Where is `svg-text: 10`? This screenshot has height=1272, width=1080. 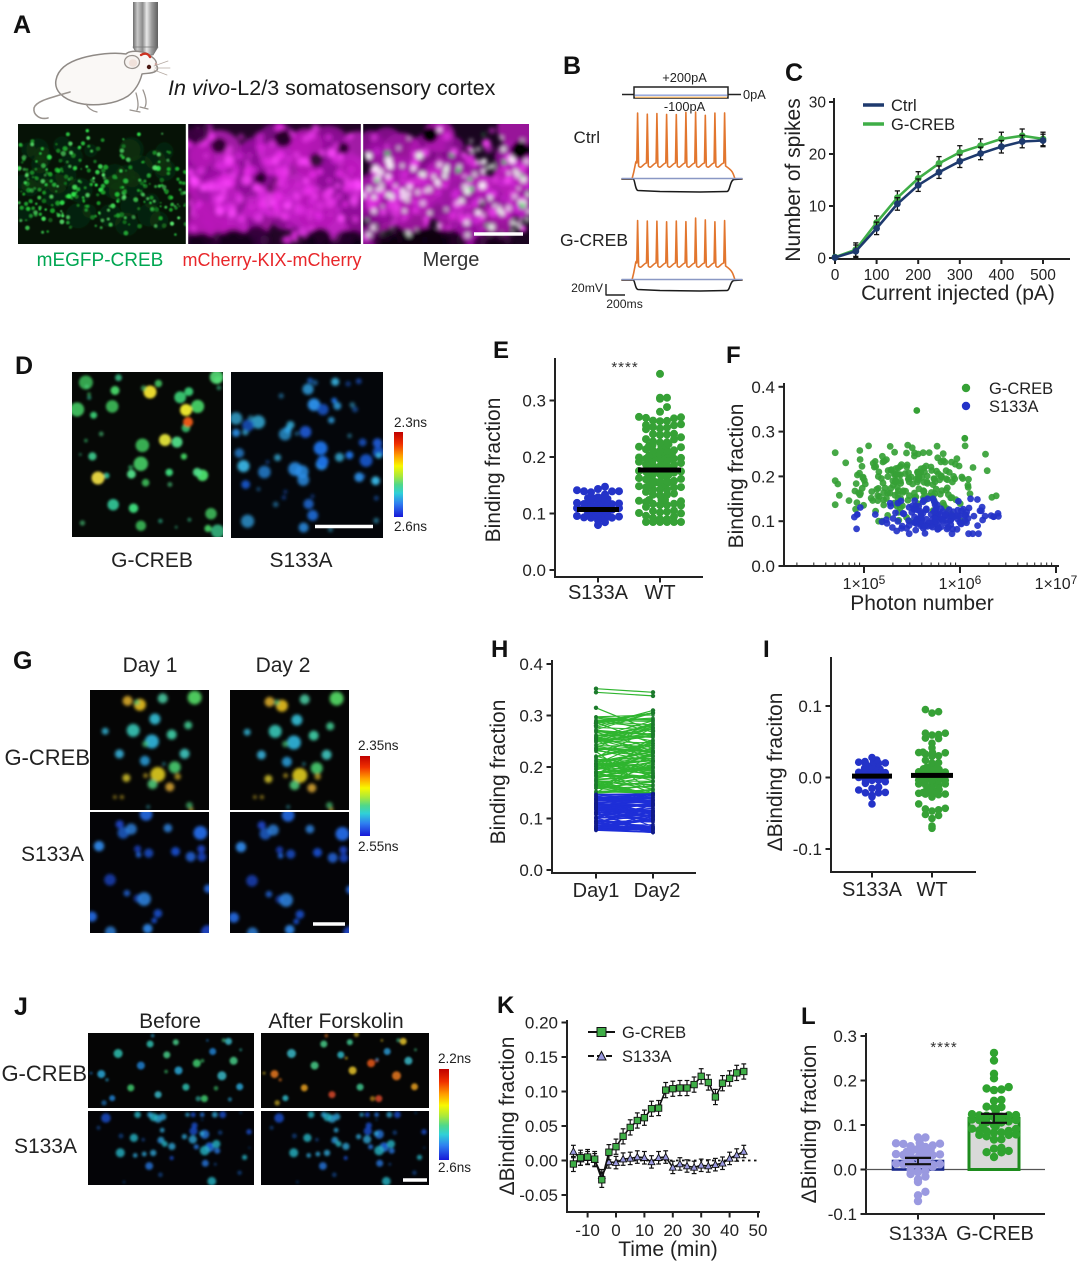
svg-text: 10 is located at coordinates (818, 207).